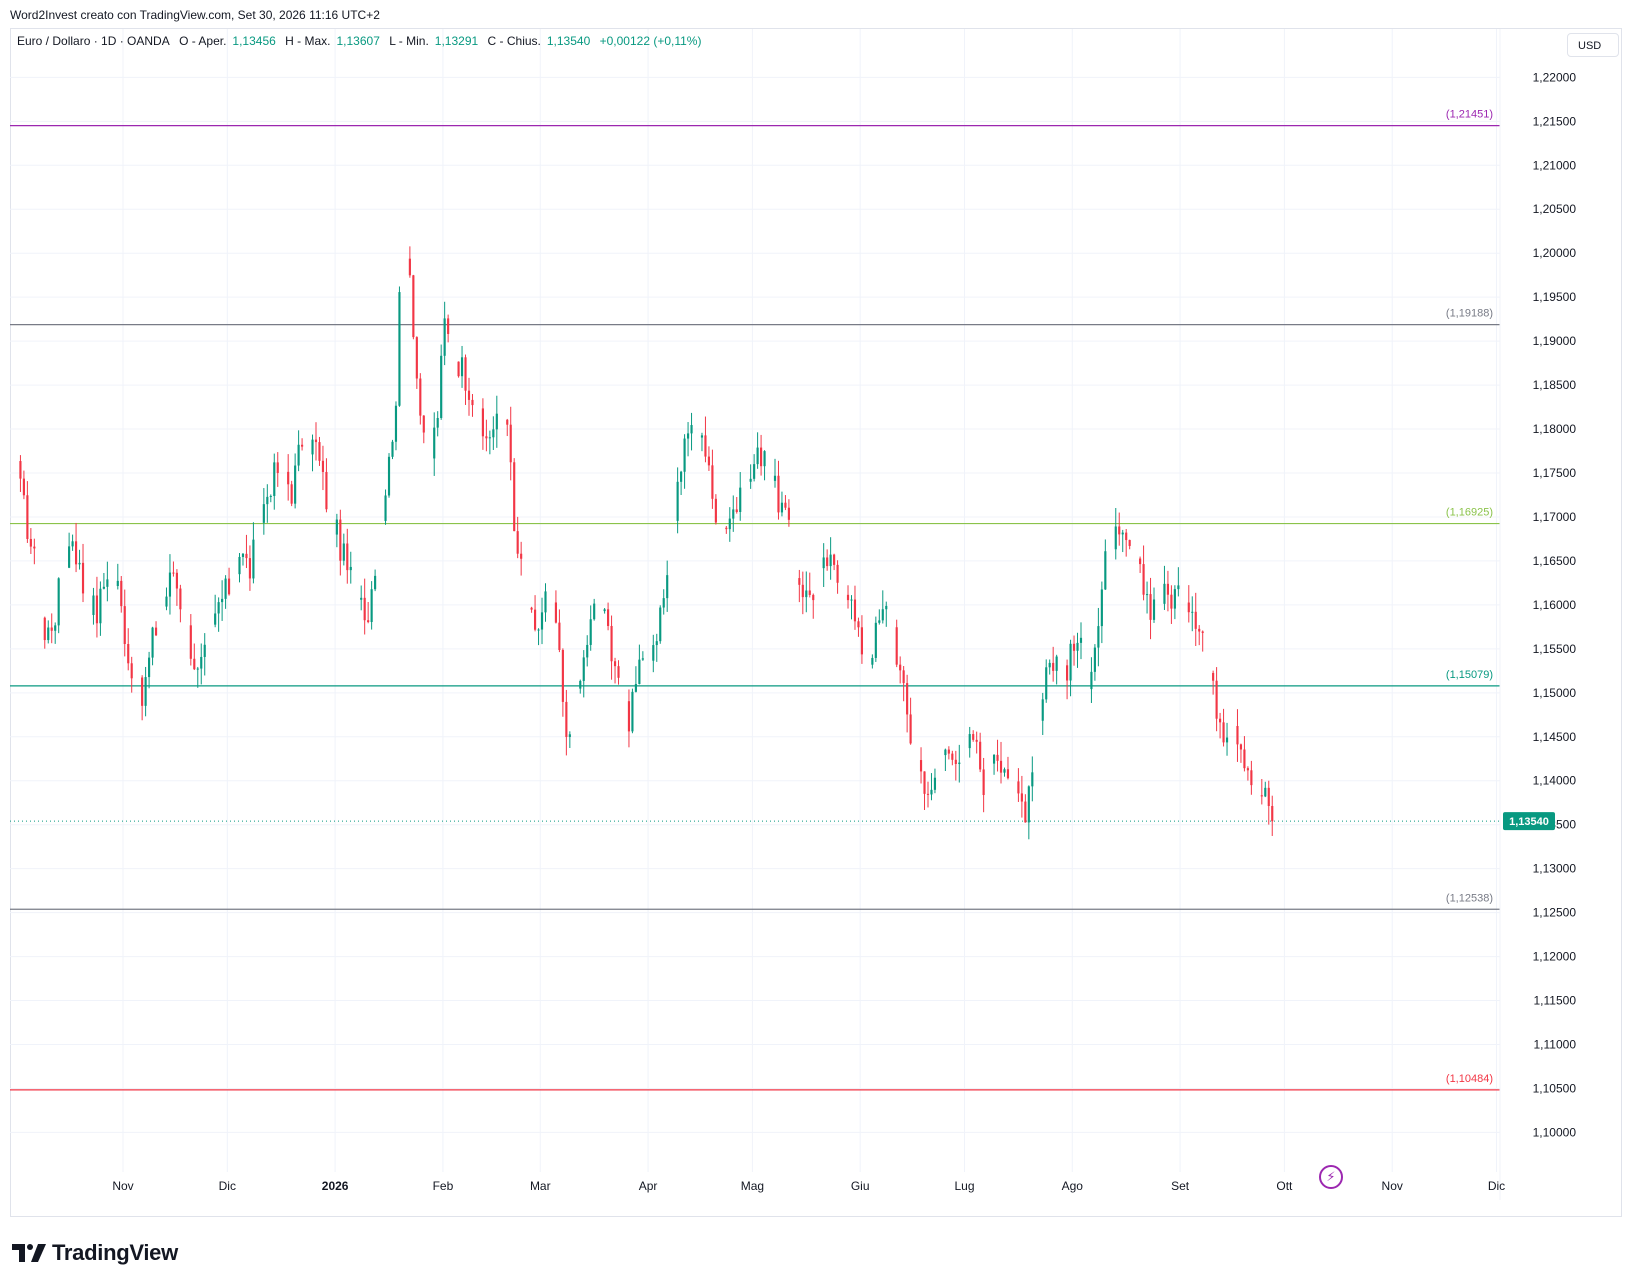 This screenshot has width=1633, height=1276. Describe the element at coordinates (1555, 297) in the screenshot. I see `price-tick-label: 1,19500` at that location.